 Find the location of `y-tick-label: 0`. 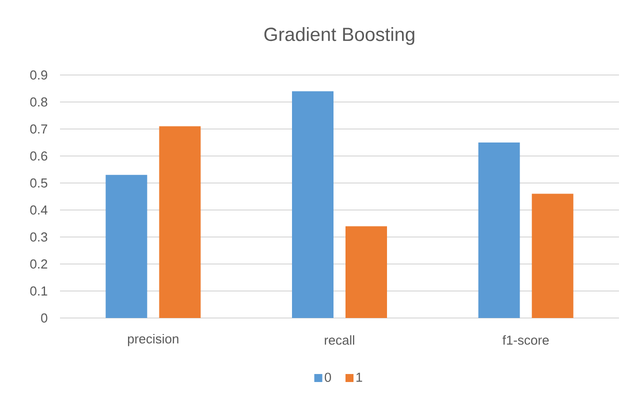

y-tick-label: 0 is located at coordinates (44, 318).